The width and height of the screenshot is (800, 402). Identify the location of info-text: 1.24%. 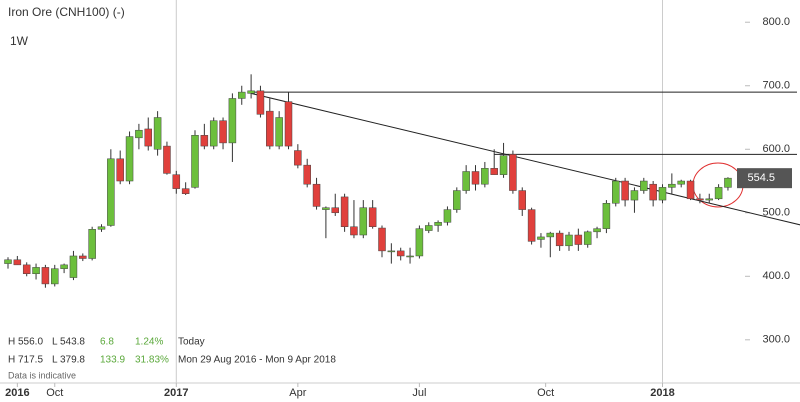
(149, 342).